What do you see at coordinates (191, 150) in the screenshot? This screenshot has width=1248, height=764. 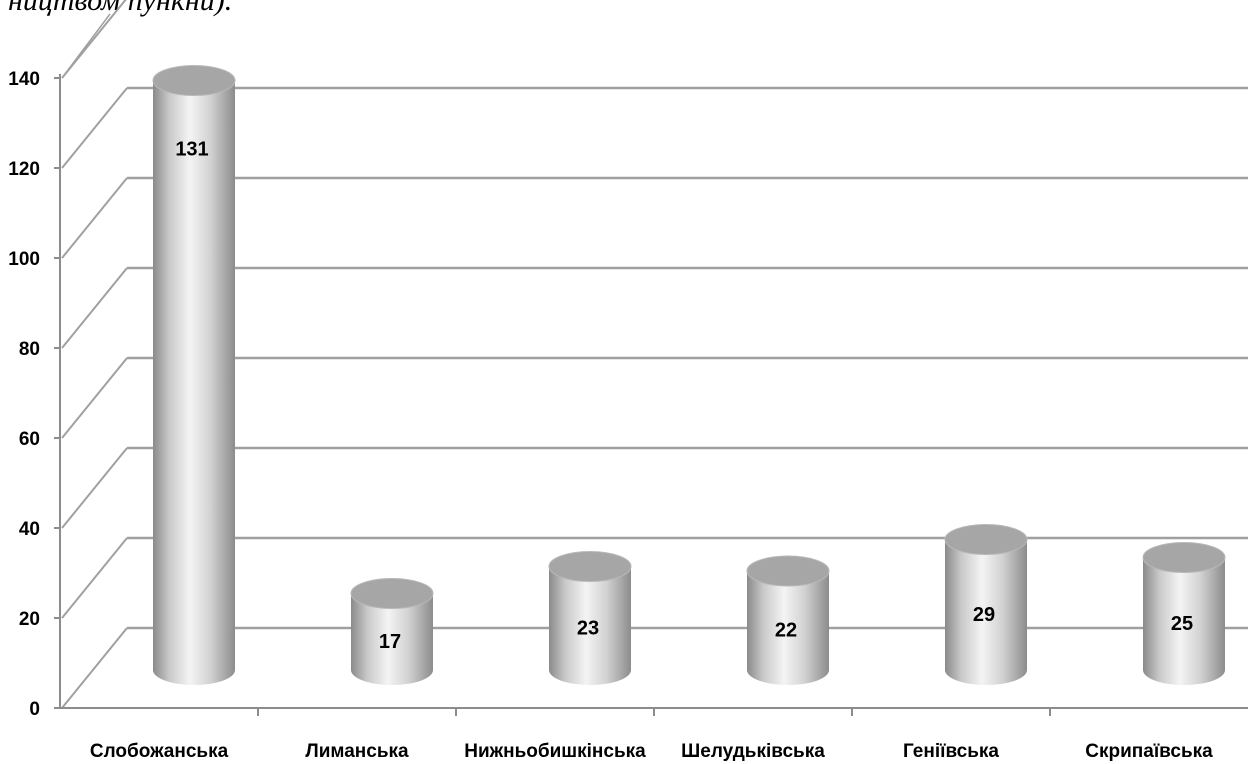 I see `data-label: 131` at bounding box center [191, 150].